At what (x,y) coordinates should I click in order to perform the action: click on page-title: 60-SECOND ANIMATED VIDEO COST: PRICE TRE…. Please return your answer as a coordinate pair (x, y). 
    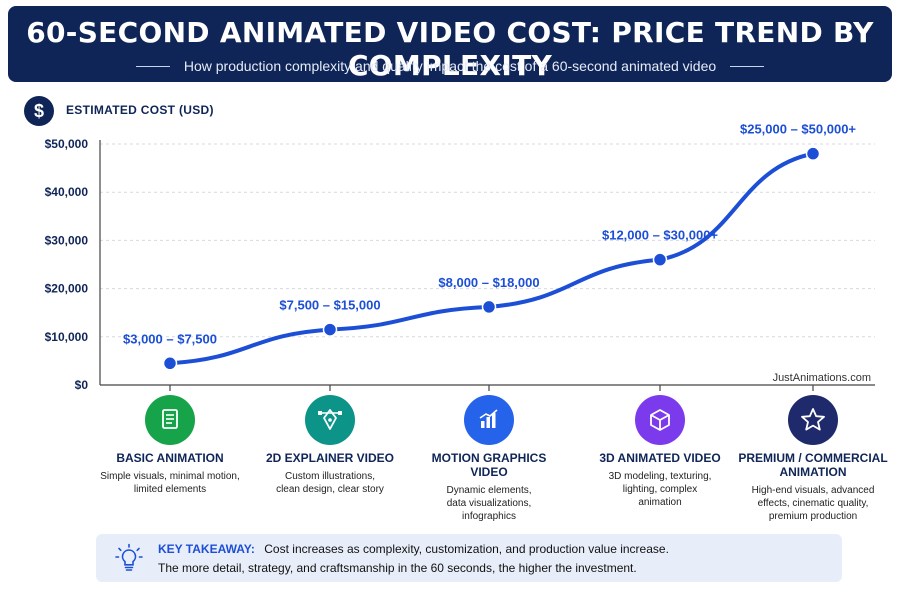
    Looking at the image, I should click on (450, 49).